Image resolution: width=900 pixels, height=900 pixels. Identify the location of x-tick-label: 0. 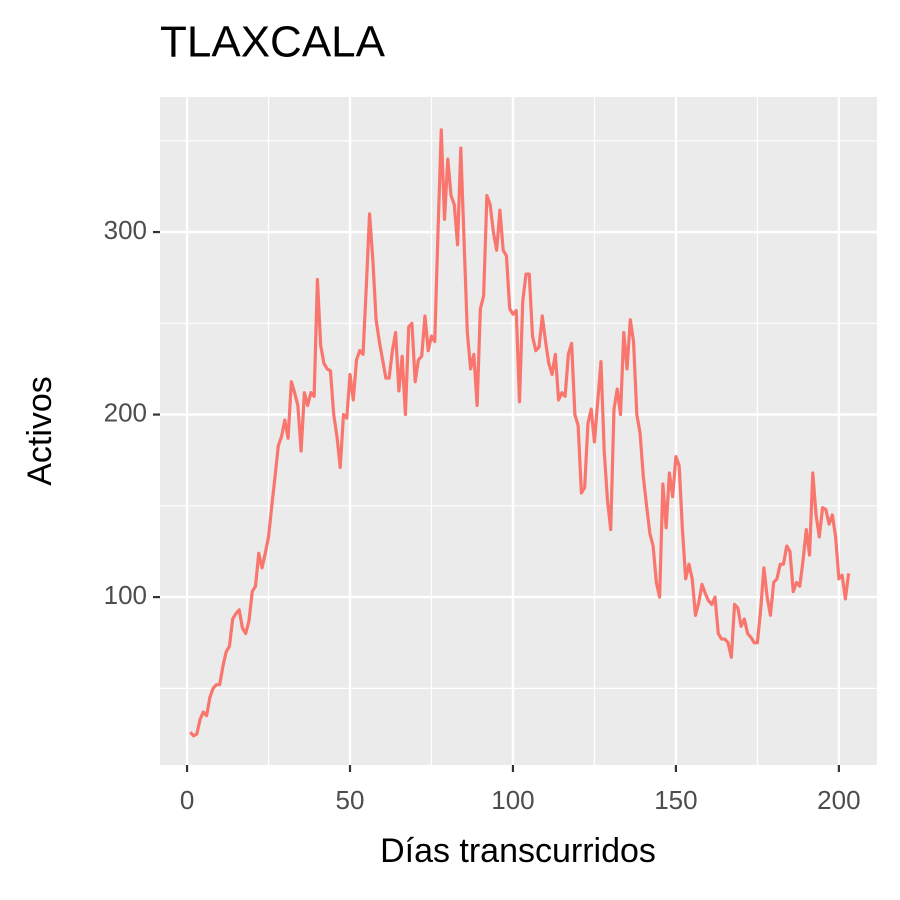
(187, 800).